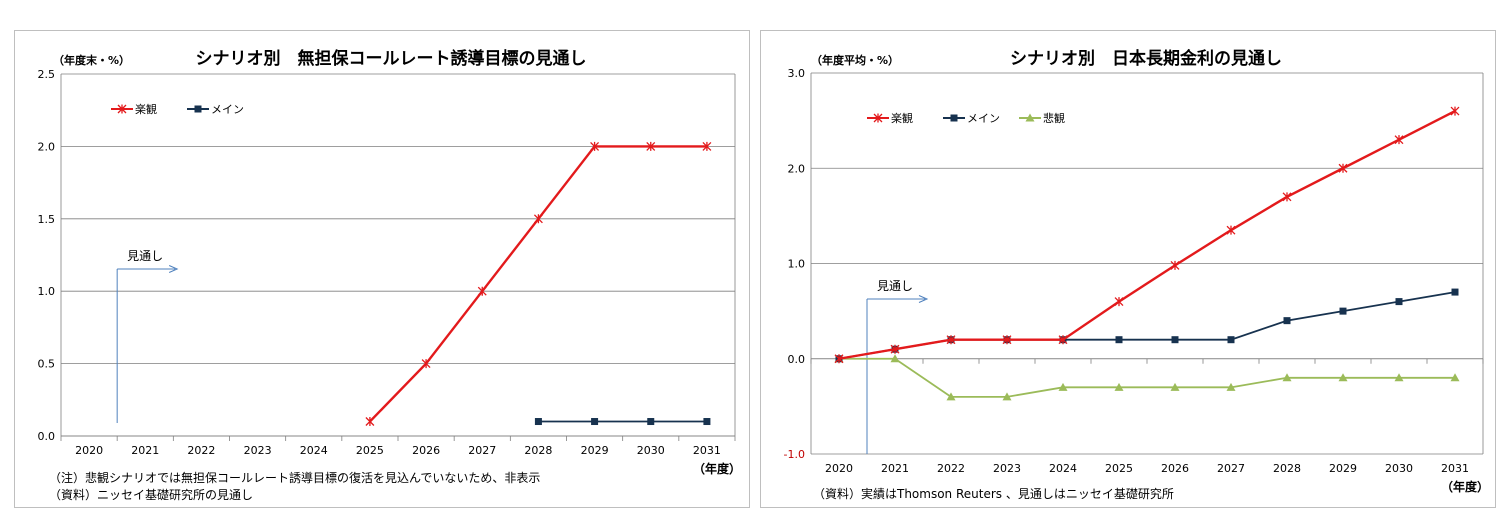  I want to click on y-tick-label: -1.0, so click(794, 454).